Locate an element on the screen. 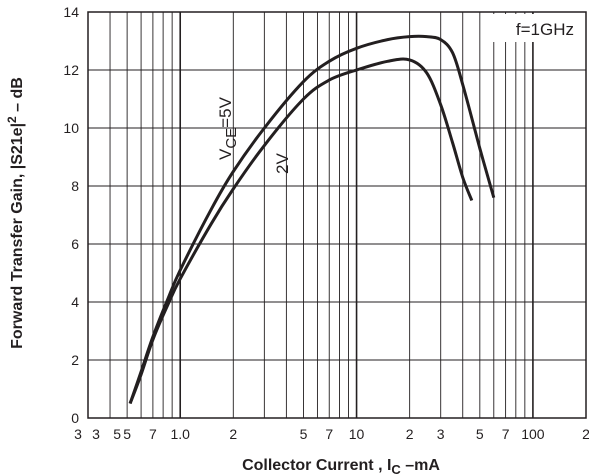  vce-5v-label: VCE=5V is located at coordinates (228, 128).